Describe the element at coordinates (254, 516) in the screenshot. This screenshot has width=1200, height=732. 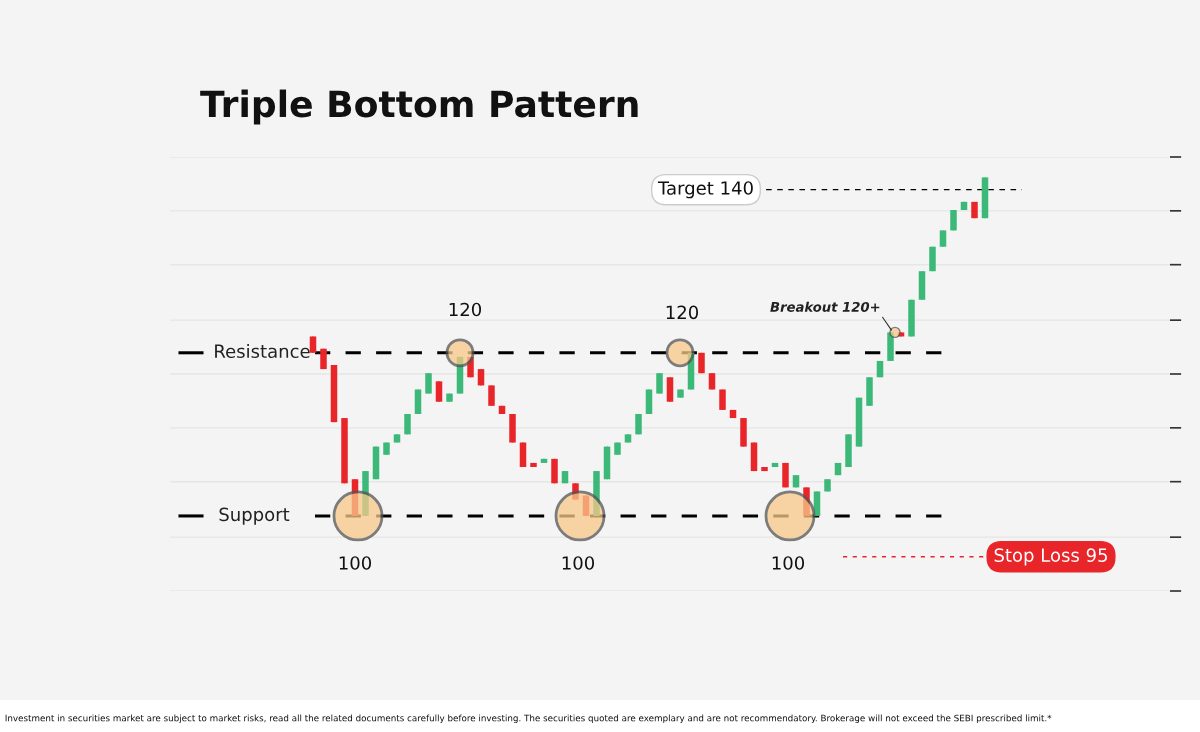
I see `ref-line-label: Support` at that location.